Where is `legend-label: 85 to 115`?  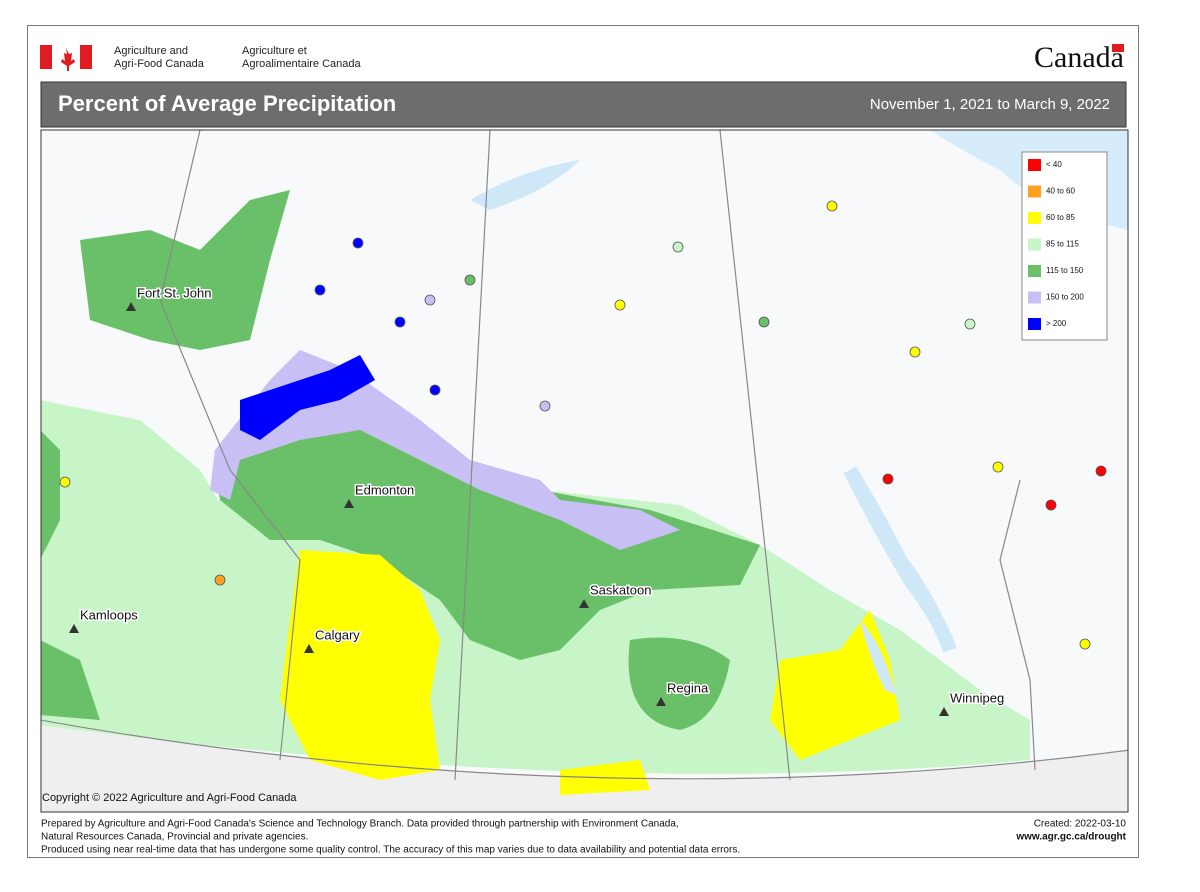 legend-label: 85 to 115 is located at coordinates (1062, 244).